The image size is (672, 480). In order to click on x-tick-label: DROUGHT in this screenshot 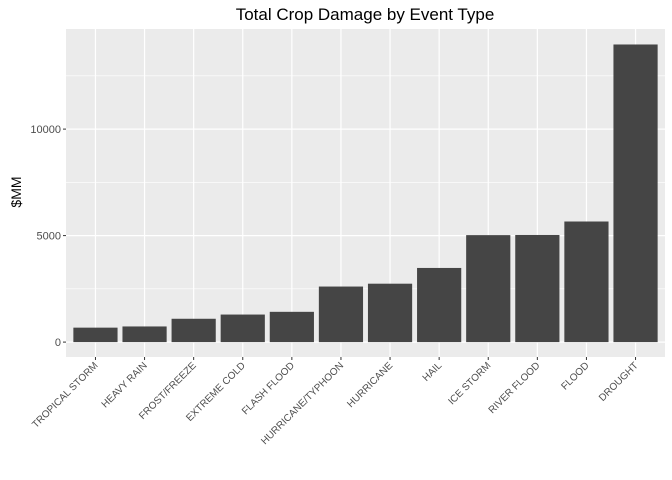, I will do `click(619, 382)`.